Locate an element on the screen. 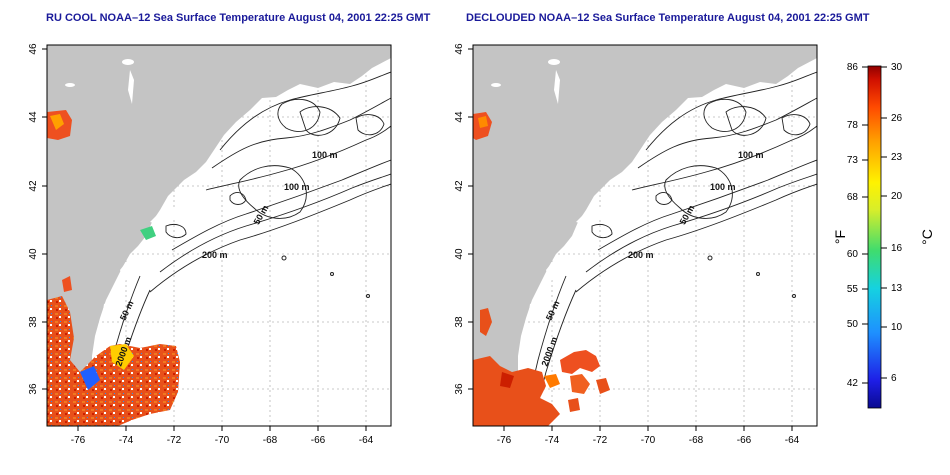  colorbar-f-tick: 68 is located at coordinates (853, 197).